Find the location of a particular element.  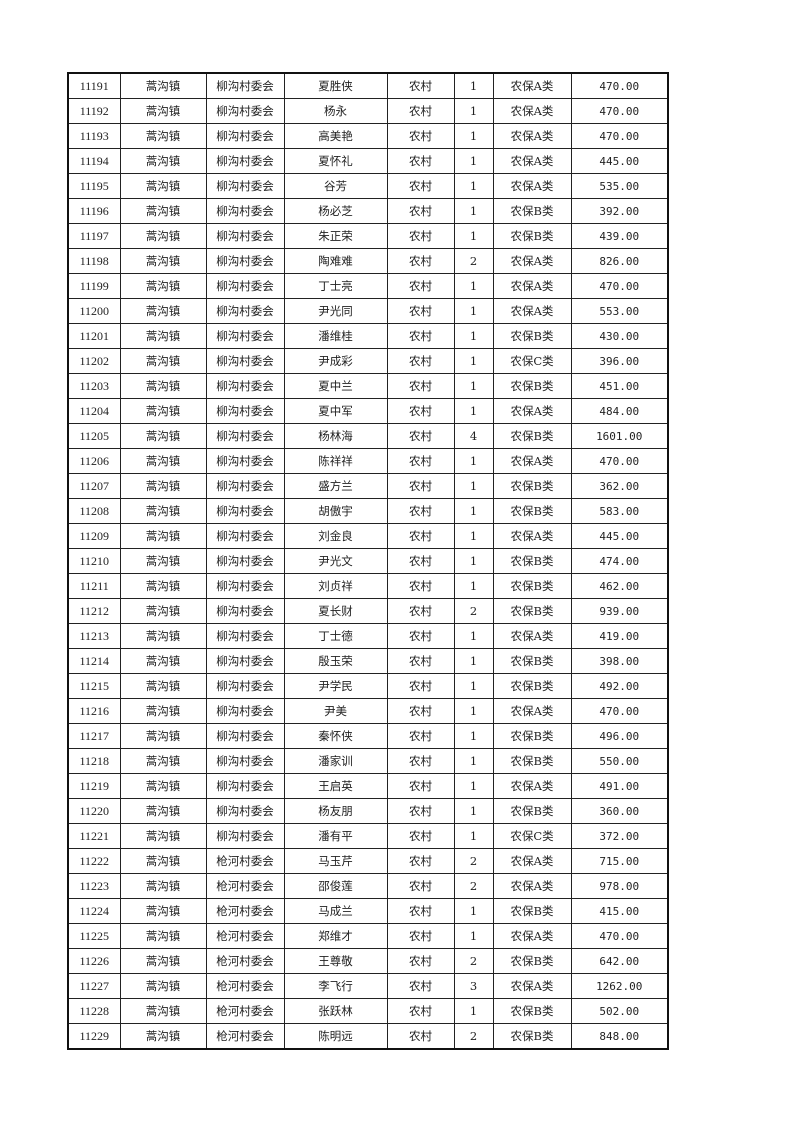

amount-cell: 939.00 is located at coordinates (619, 611).